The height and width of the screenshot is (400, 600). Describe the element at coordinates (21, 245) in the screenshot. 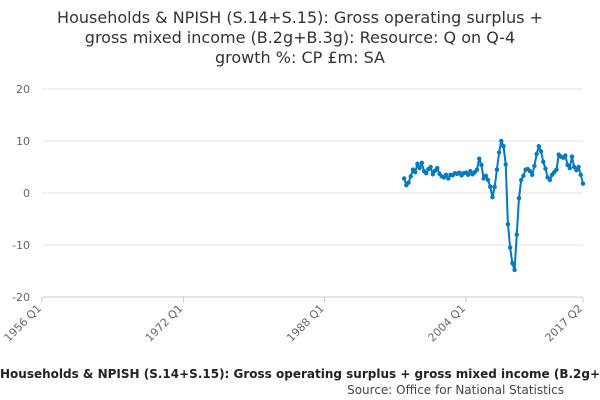

I see `y-tick-label: -10` at that location.